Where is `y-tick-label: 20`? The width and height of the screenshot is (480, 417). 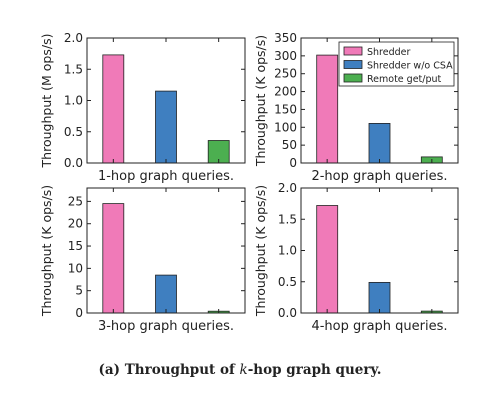
y-tick-label: 20 is located at coordinates (75, 224).